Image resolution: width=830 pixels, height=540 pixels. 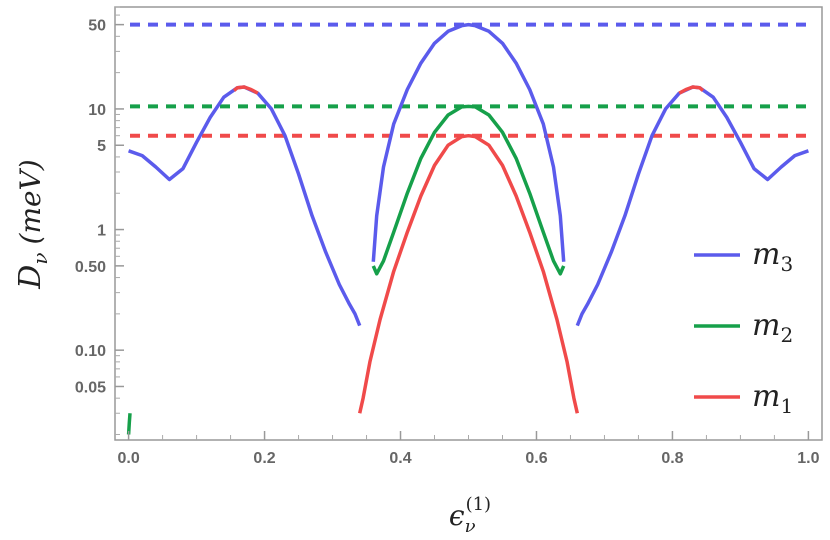 I want to click on legend-label-m2-main: m, so click(x=766, y=325).